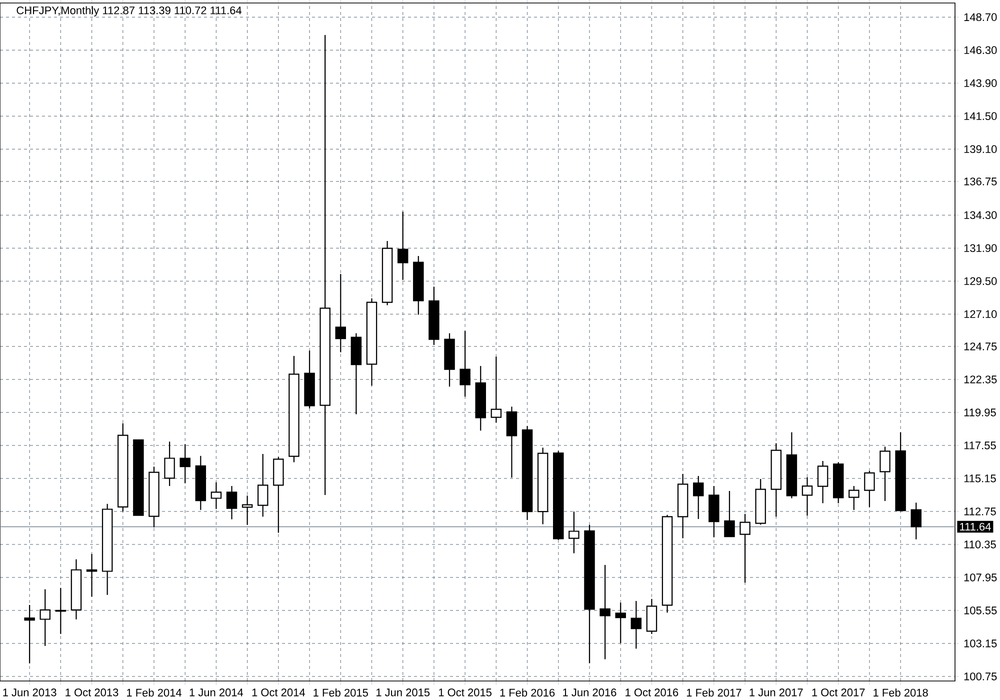  I want to click on ref-line-label: 111.64, so click(975, 526).